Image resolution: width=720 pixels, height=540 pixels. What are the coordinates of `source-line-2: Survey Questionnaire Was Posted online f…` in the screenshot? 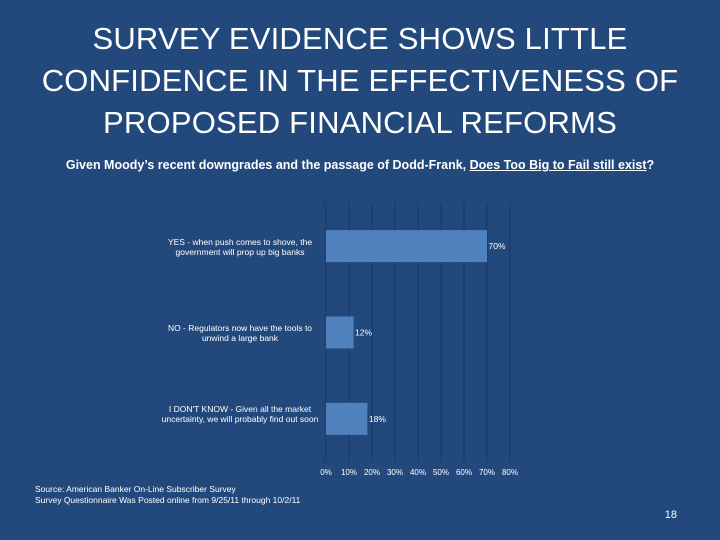 It's located at (168, 500).